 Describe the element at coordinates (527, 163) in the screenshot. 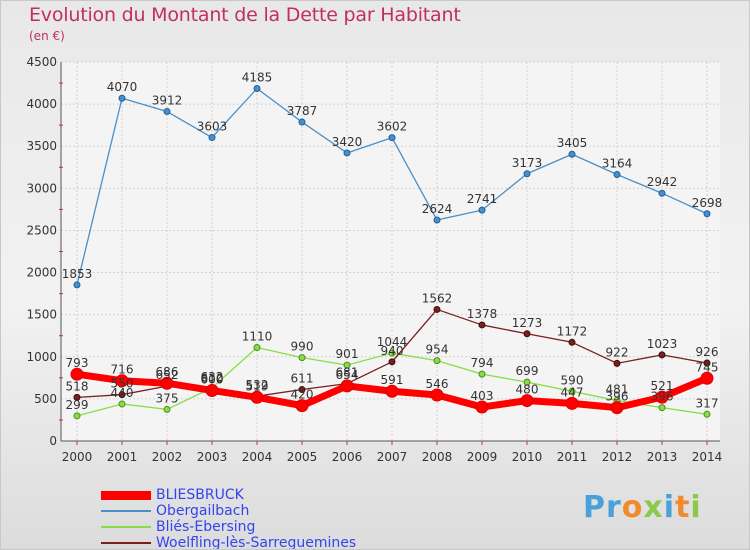

I see `data-label: 3173` at that location.